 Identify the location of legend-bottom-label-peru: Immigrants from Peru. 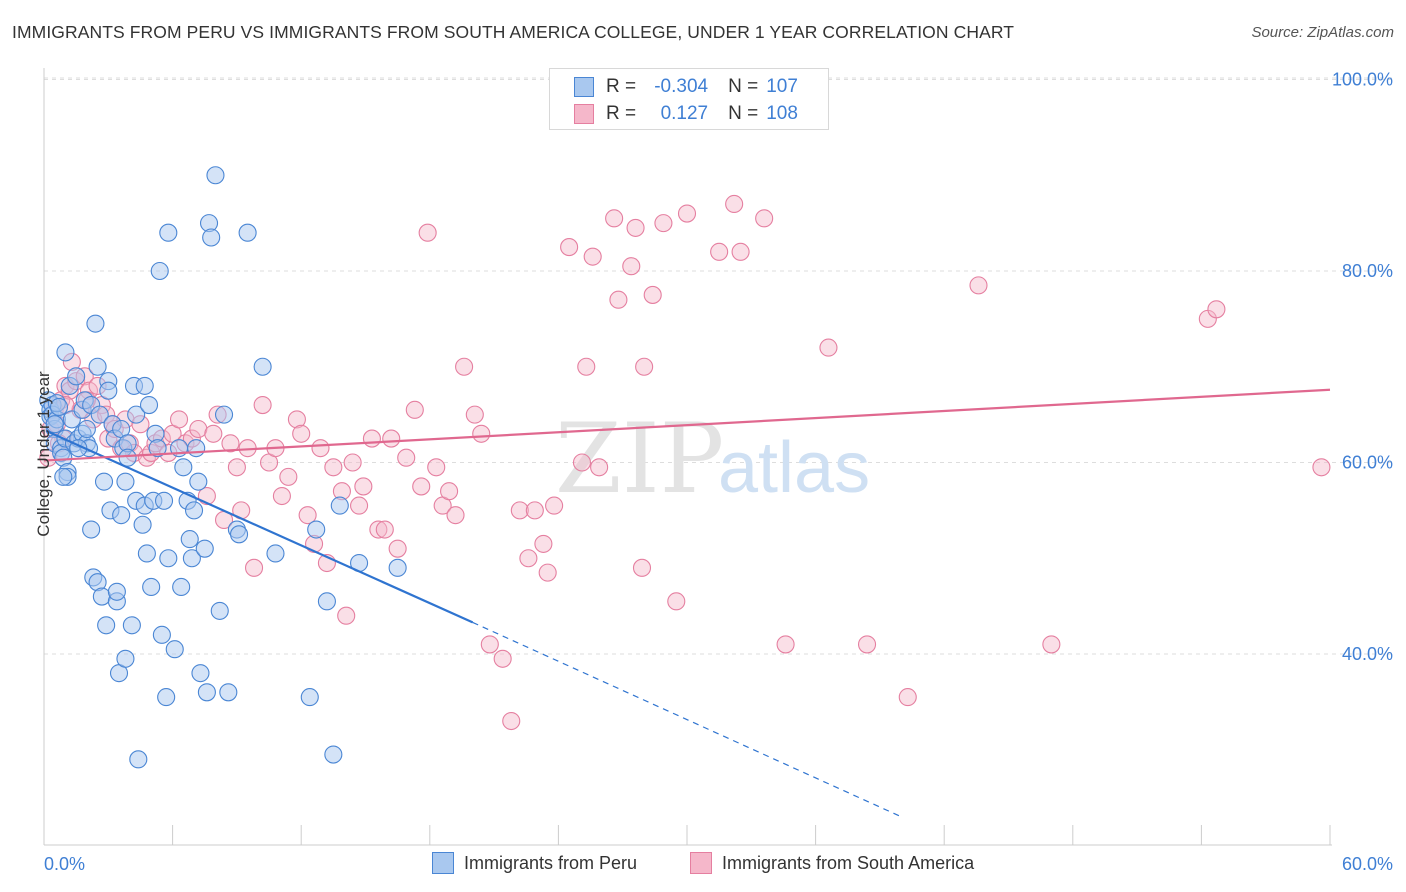
(551, 862).